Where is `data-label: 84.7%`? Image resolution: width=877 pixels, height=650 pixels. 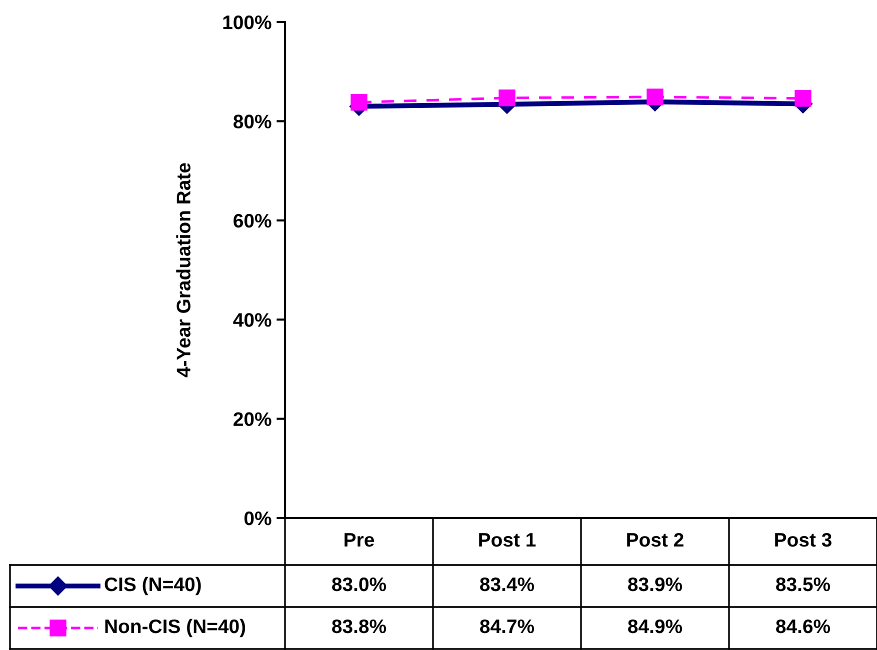
data-label: 84.7% is located at coordinates (507, 626).